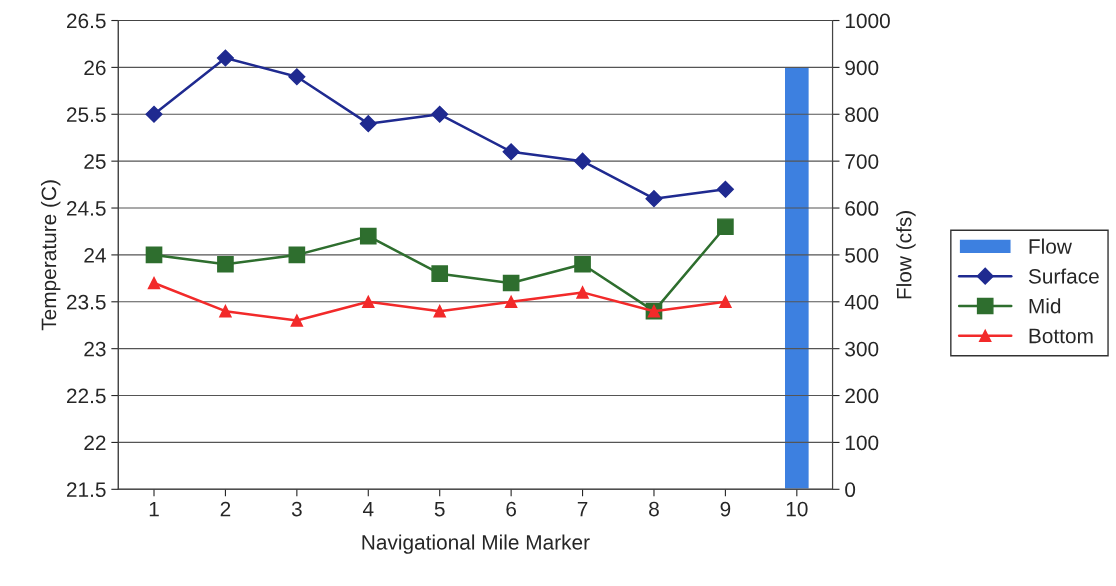 The image size is (1116, 586). I want to click on x-tick-label: 10, so click(797, 509).